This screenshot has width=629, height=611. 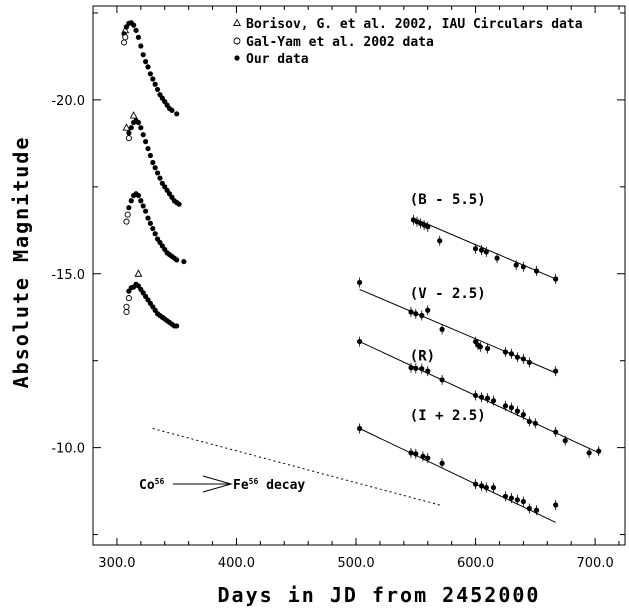 What do you see at coordinates (355, 563) in the screenshot?
I see `x-tick-label: 500.0` at bounding box center [355, 563].